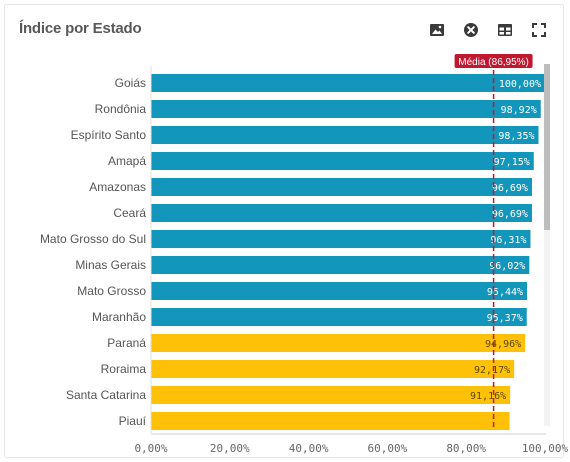 Image resolution: width=570 pixels, height=462 pixels. I want to click on panel-toolbar, so click(488, 30).